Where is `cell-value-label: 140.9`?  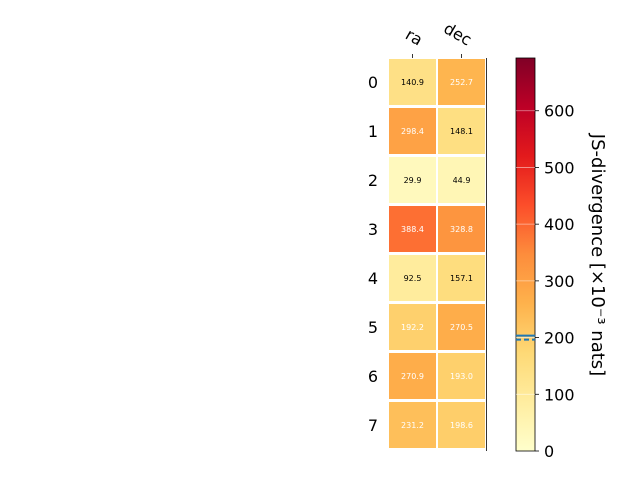
cell-value-label: 140.9 is located at coordinates (412, 82).